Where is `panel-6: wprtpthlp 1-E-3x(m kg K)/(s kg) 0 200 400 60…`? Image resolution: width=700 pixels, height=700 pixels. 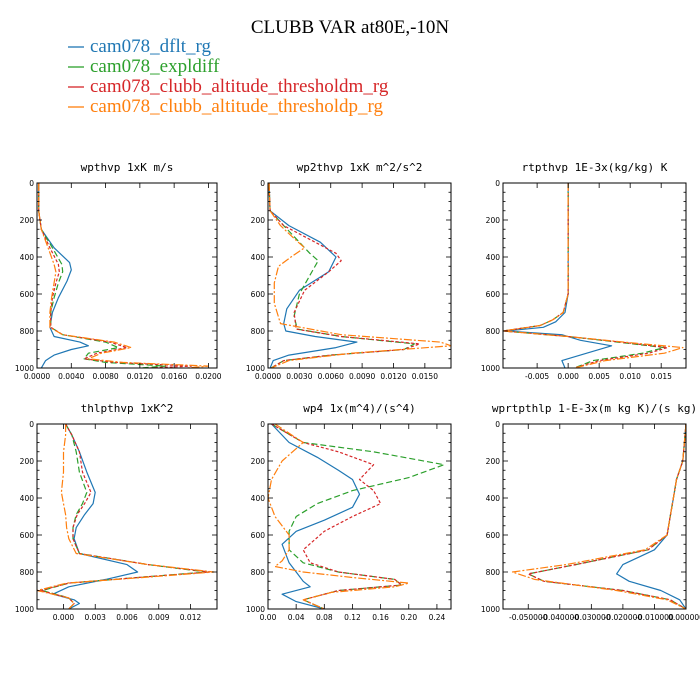
panel-6: wprtpthlp 1-E-3x(m kg K)/(s kg) 0 200 400 60… is located at coordinates (590, 512).